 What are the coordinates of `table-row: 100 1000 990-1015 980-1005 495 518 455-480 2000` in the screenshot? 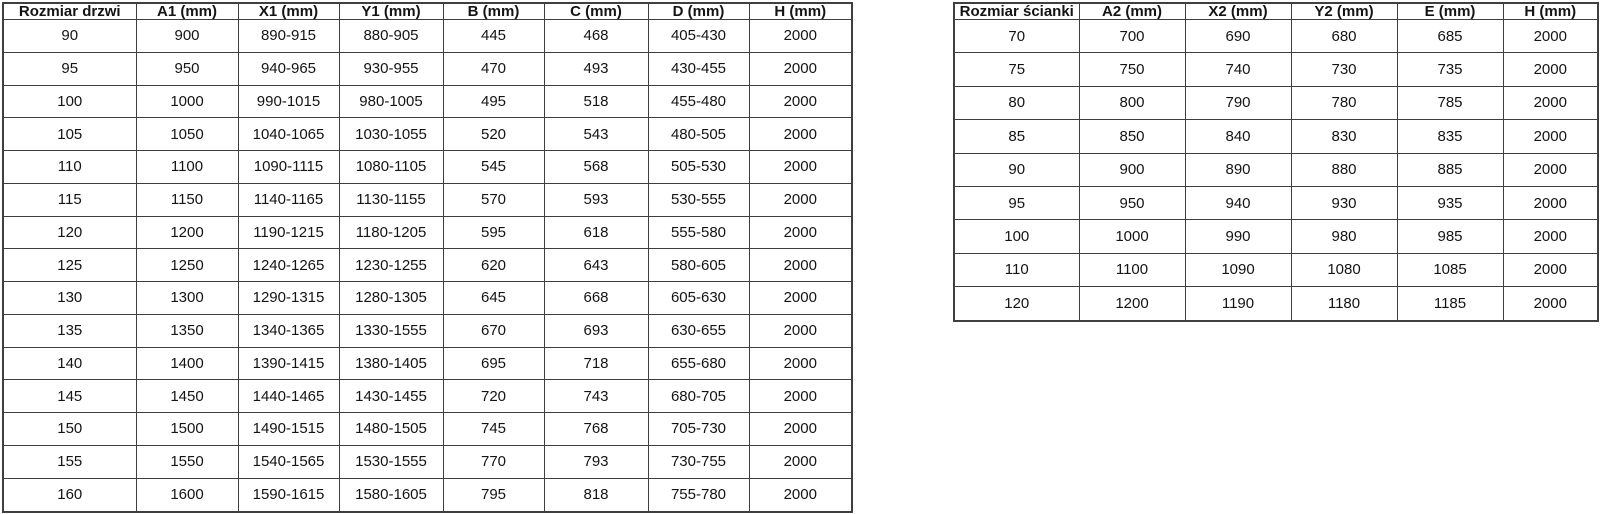 It's located at (427, 101).